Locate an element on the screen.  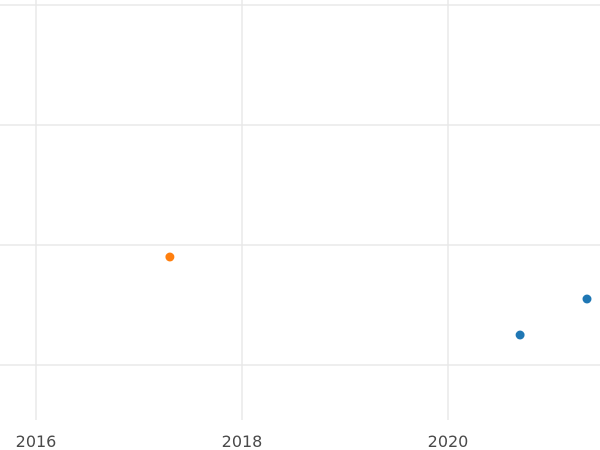
x-tick-label: 2018 is located at coordinates (242, 441).